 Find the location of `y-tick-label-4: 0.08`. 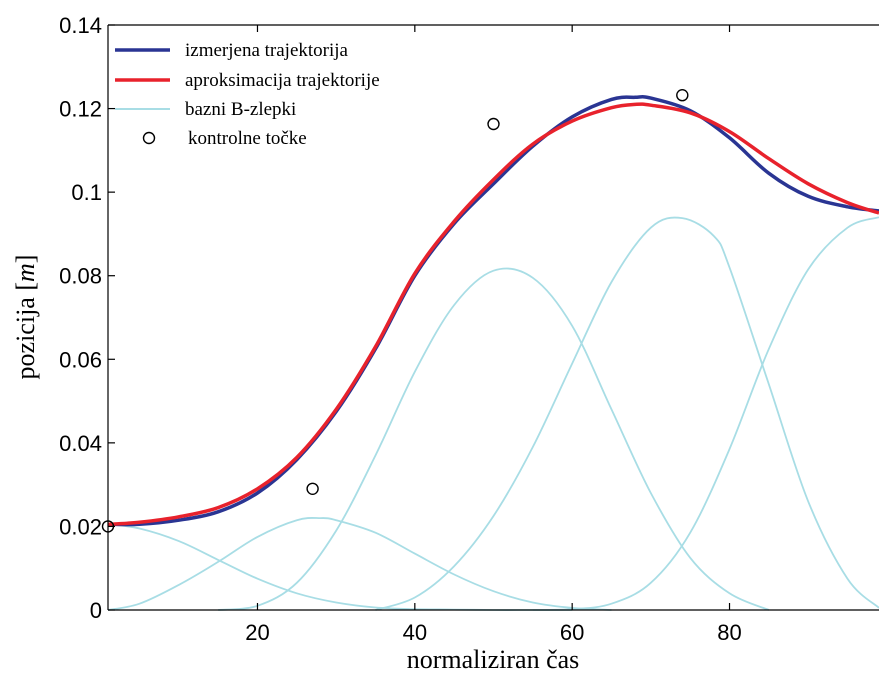

y-tick-label-4: 0.08 is located at coordinates (80, 276).